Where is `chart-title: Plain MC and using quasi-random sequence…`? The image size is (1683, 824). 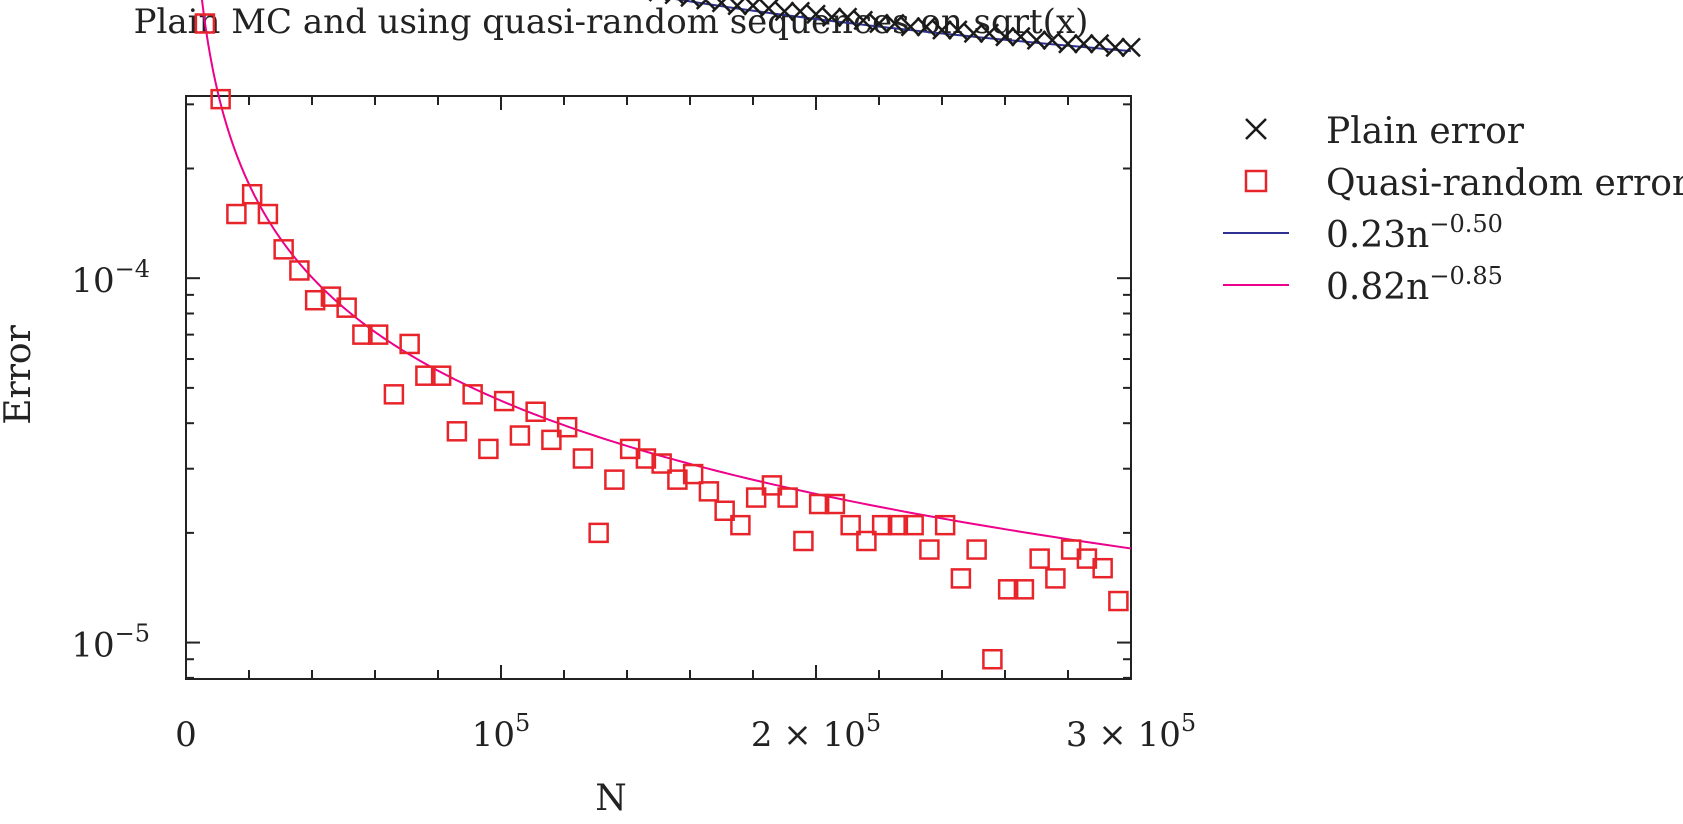
chart-title: Plain MC and using quasi-random sequence… is located at coordinates (611, 22).